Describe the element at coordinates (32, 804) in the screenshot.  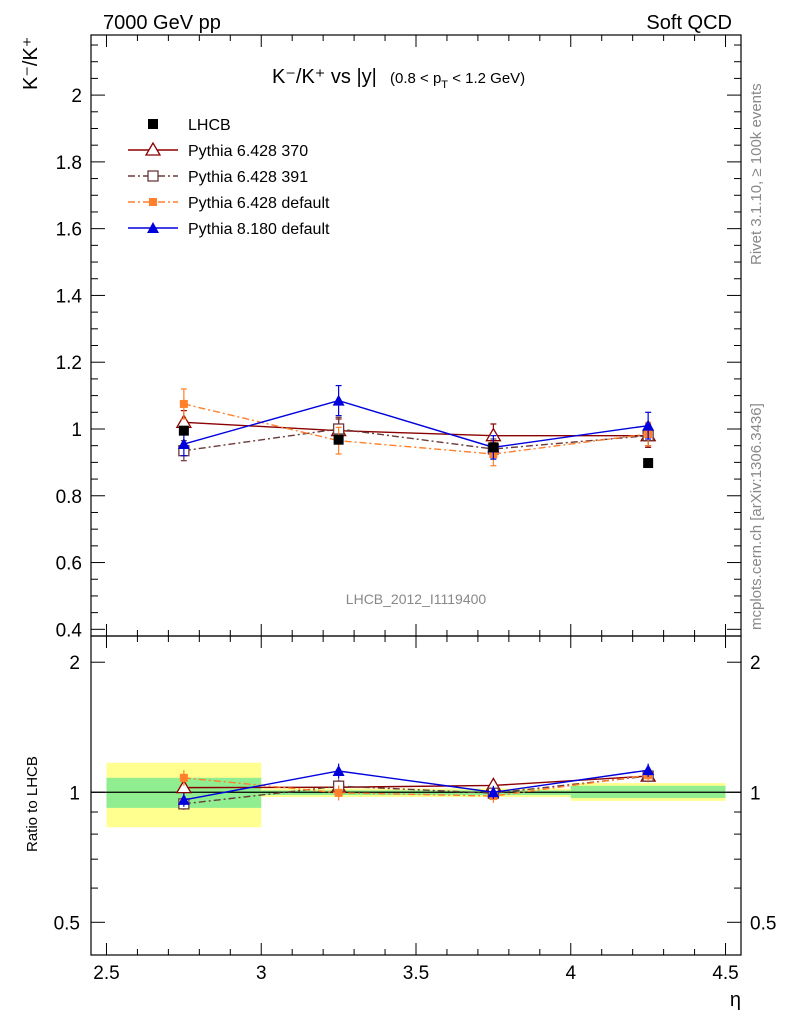
I see `ratio-ylabel: Ratio to LHCB` at that location.